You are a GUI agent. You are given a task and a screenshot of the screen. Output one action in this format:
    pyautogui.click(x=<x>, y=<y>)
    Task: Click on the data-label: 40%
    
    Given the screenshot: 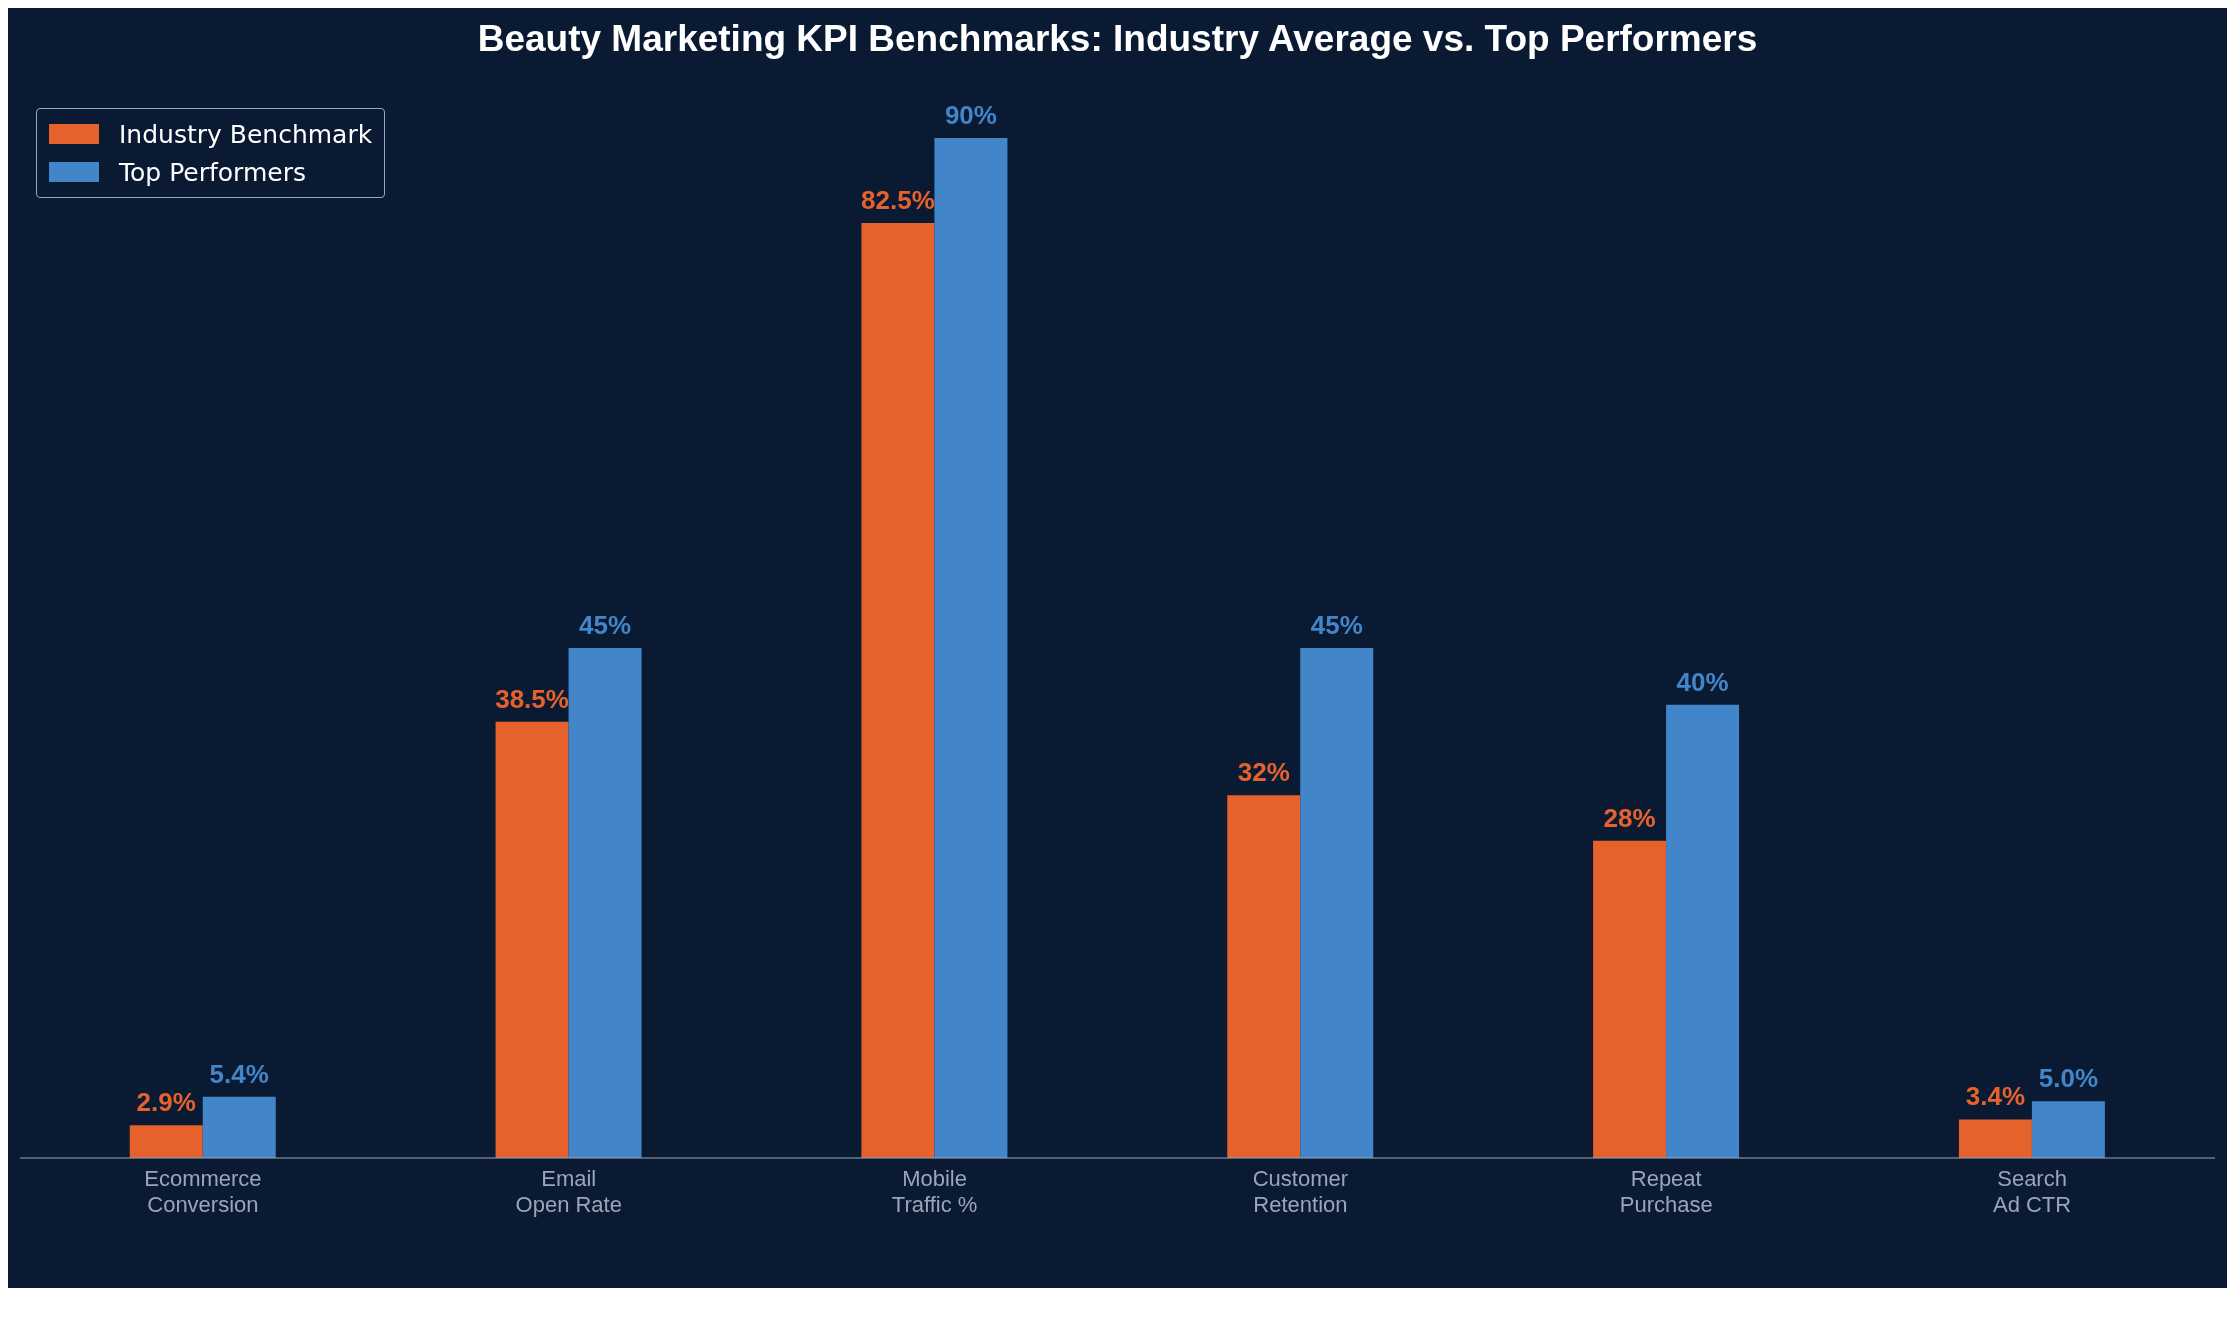 What is the action you would take?
    pyautogui.click(x=1702, y=681)
    